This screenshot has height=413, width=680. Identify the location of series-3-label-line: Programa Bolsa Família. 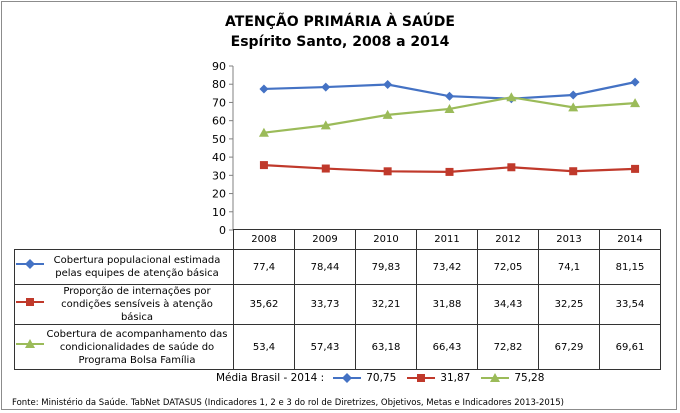
(137, 360).